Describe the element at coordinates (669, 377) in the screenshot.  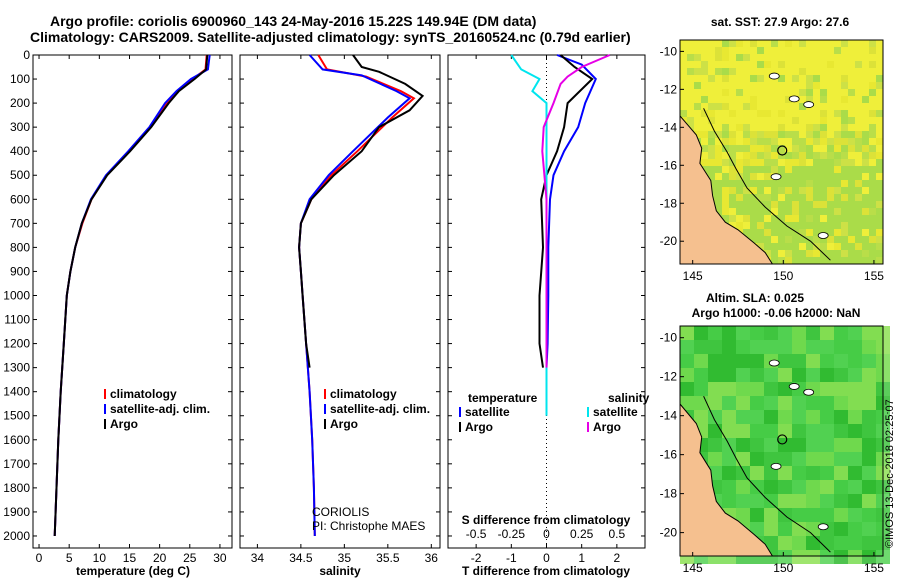
I see `map-y-tick-label: -12` at that location.